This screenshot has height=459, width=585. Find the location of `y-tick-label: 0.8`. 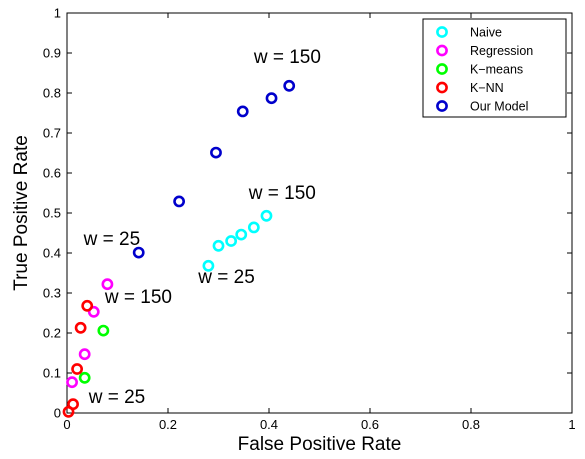

y-tick-label: 0.8 is located at coordinates (52, 93).